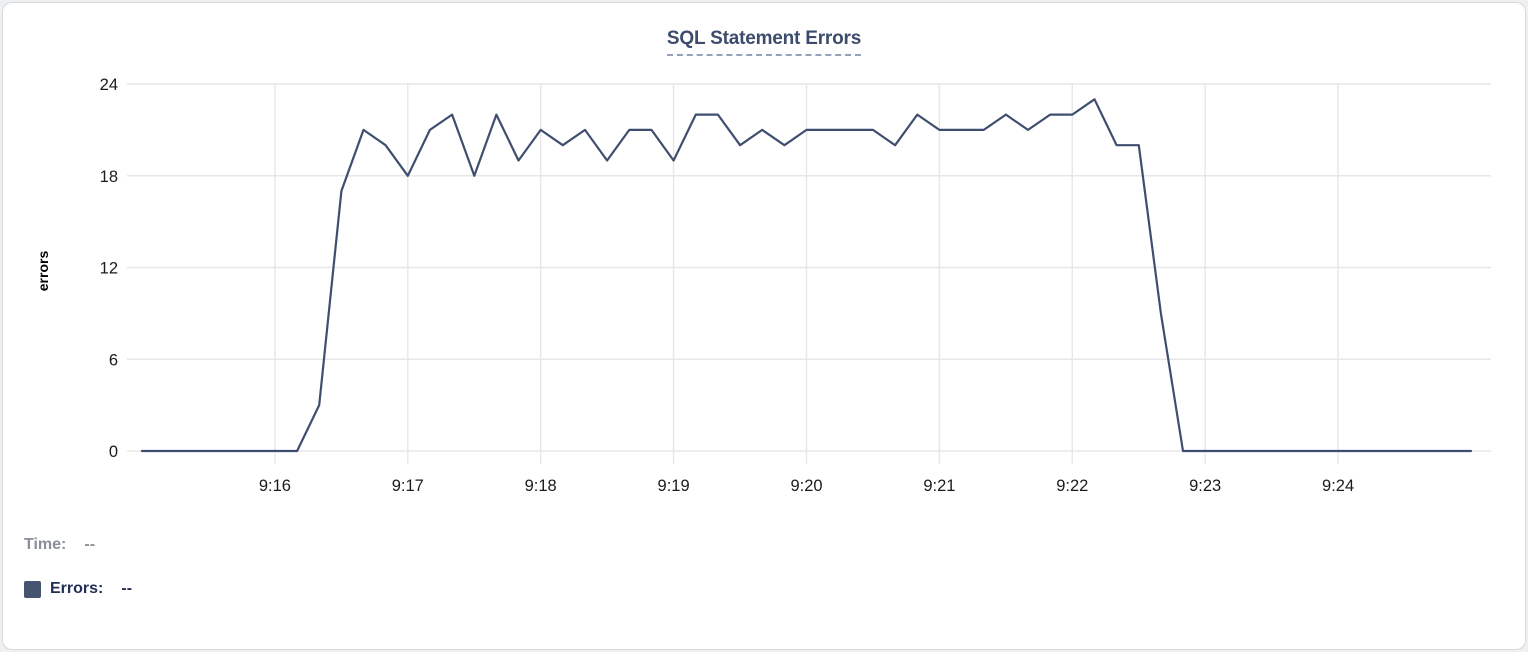 This screenshot has width=1528, height=652. I want to click on chart-header: SQL Statement Errors, so click(764, 42).